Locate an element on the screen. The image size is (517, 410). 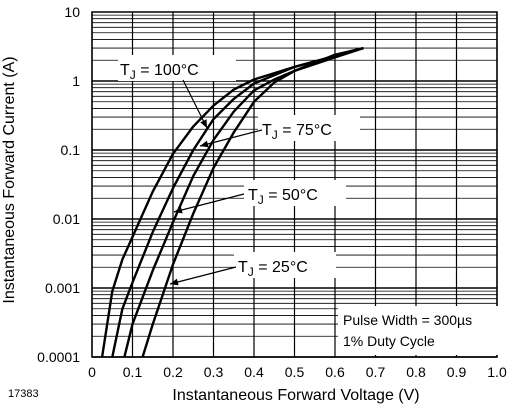
y-axis-title: Instantaneous Forward Current (A) is located at coordinates (9, 179).